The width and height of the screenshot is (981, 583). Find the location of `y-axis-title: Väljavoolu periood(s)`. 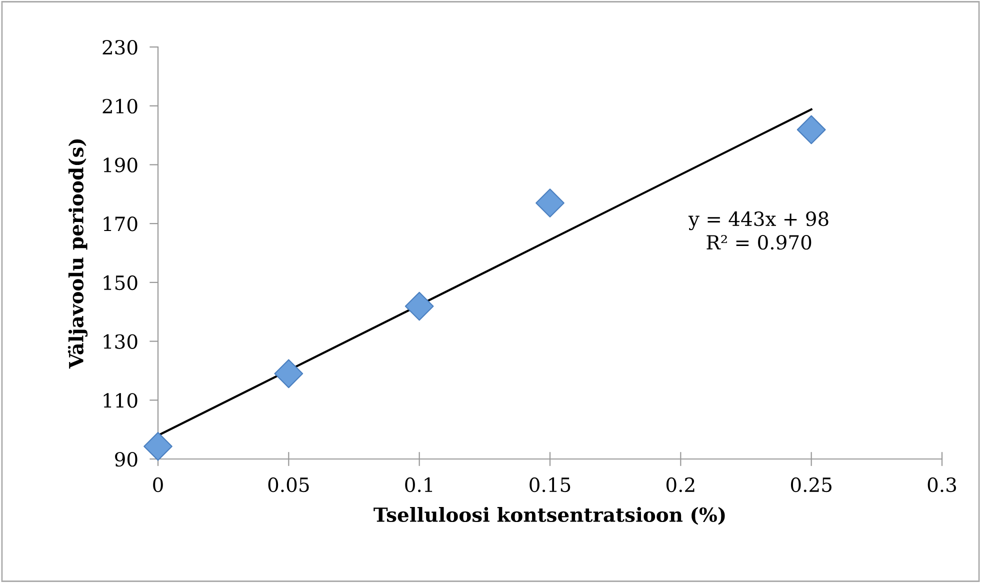

y-axis-title: Väljavoolu periood(s) is located at coordinates (78, 254).